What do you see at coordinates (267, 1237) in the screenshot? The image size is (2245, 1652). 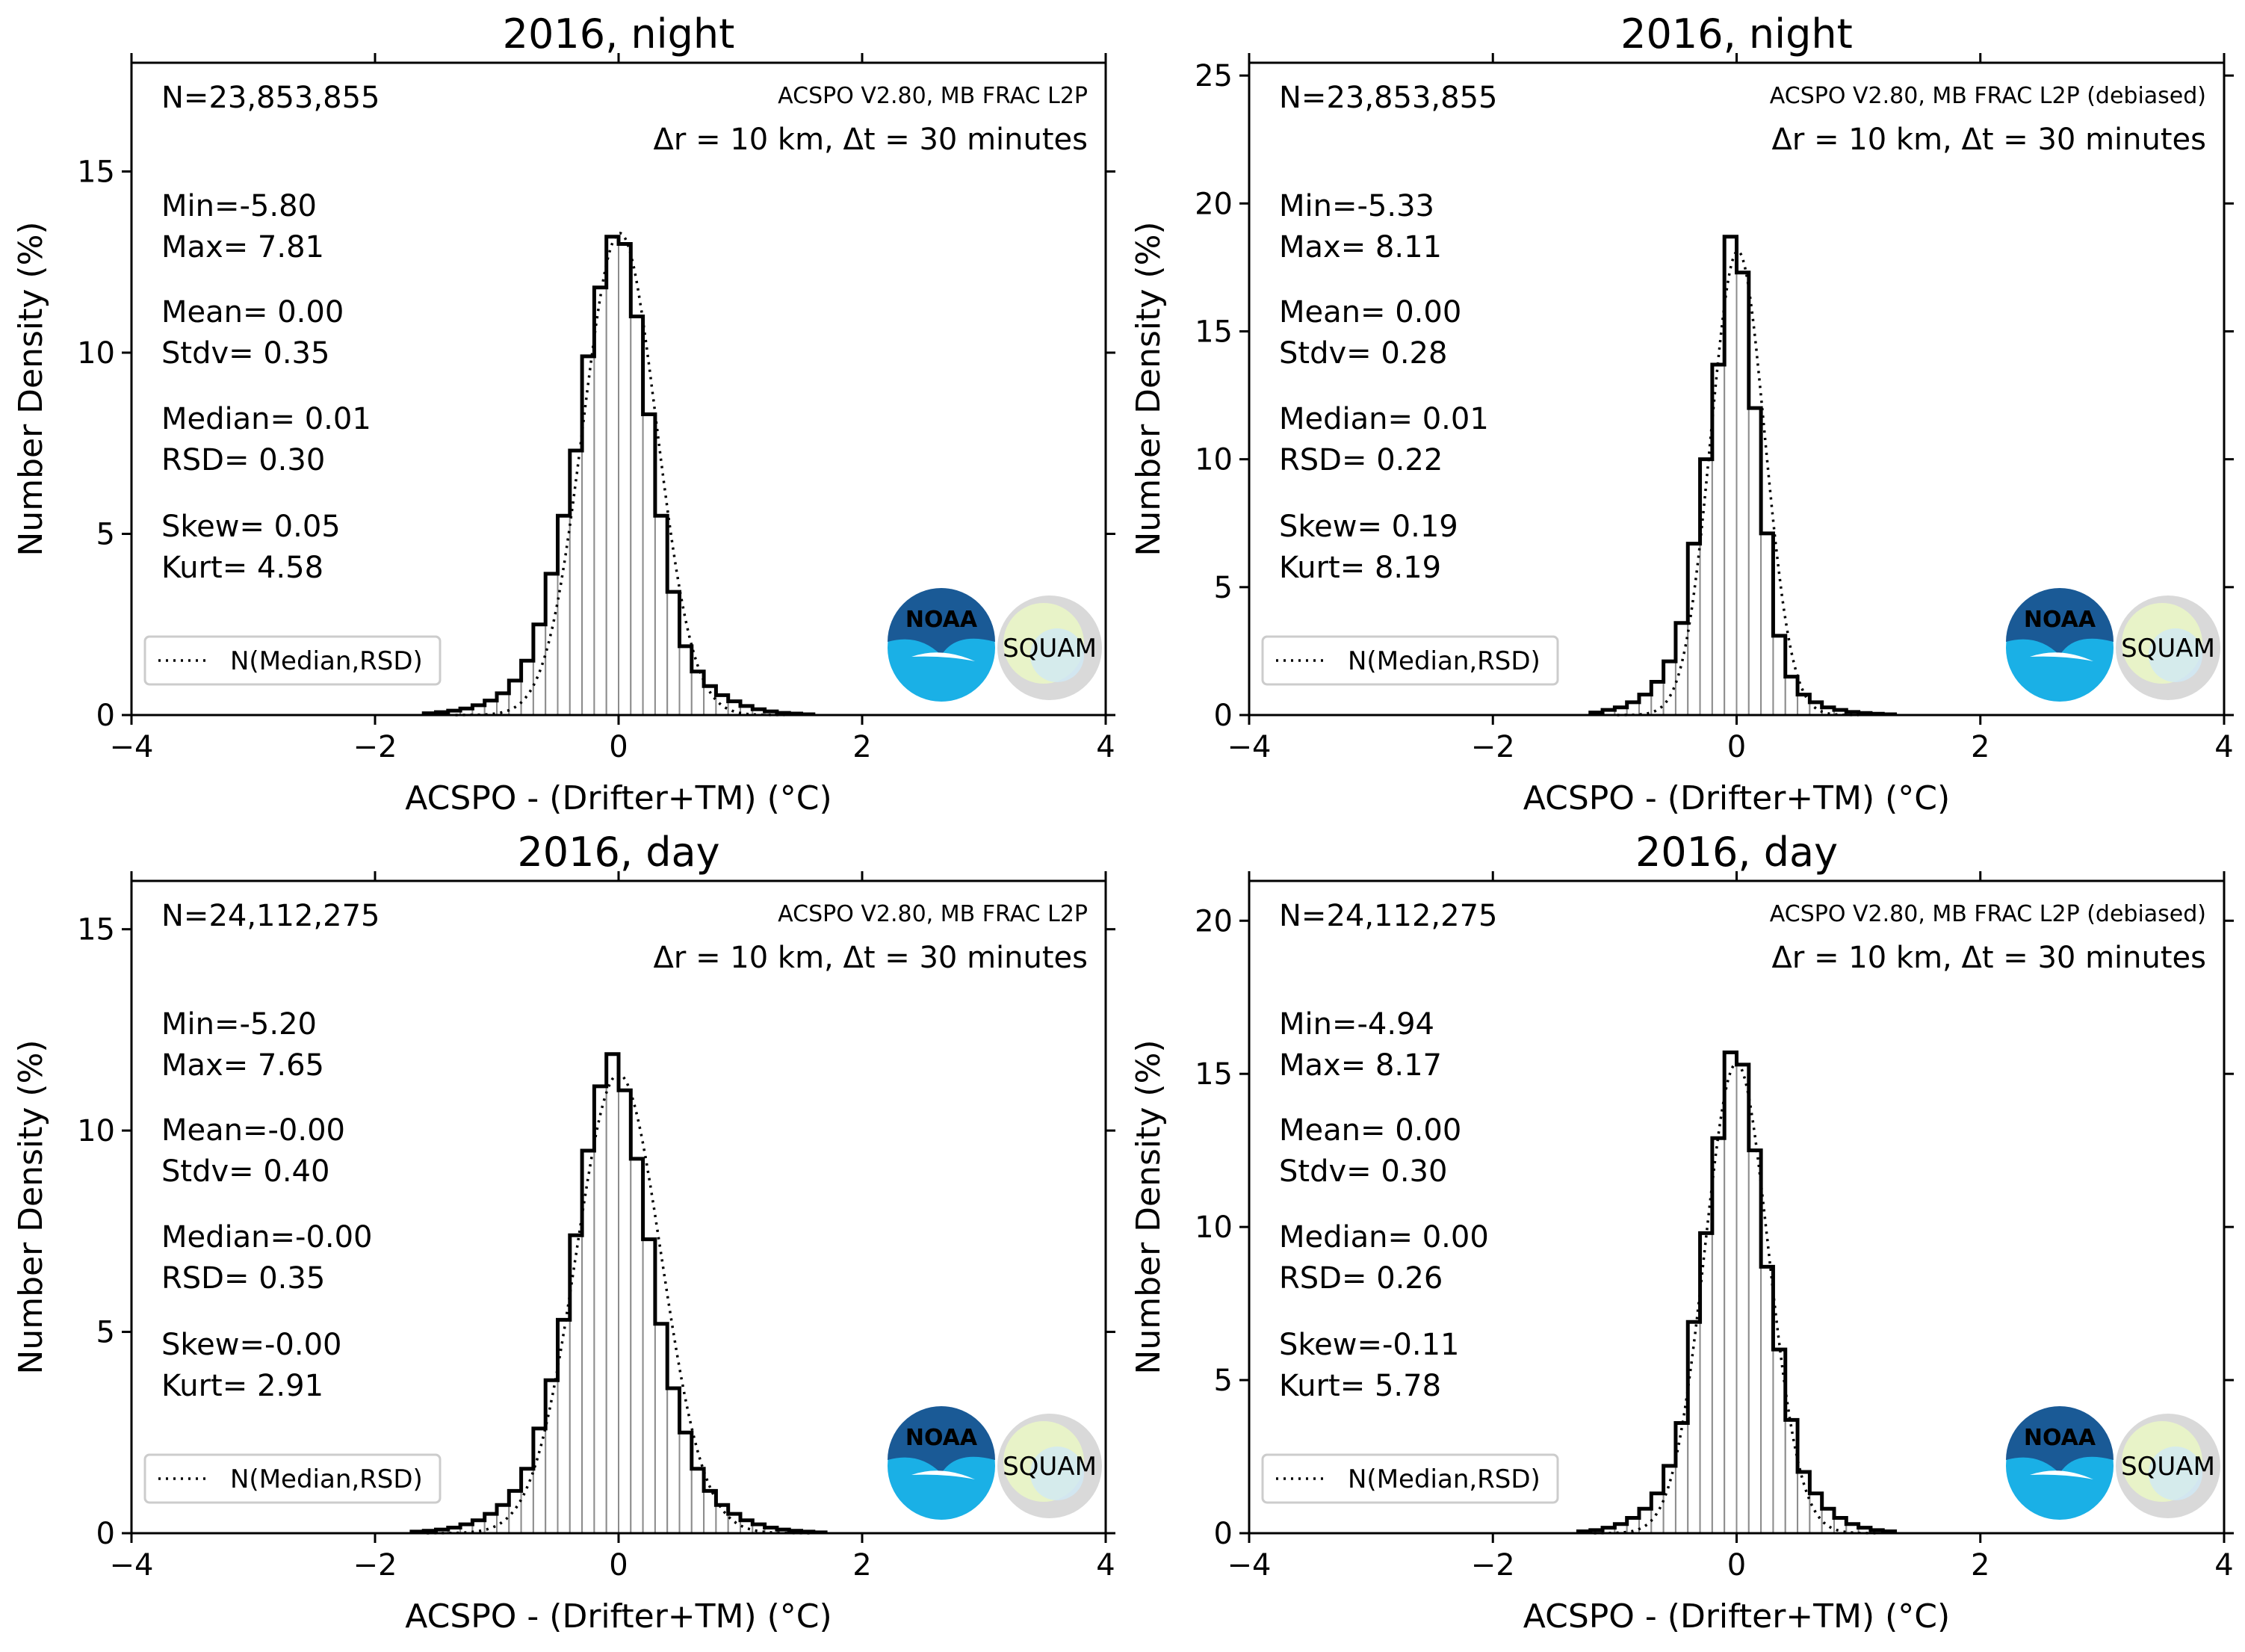 I see `stat-5: Median=-0.00` at bounding box center [267, 1237].